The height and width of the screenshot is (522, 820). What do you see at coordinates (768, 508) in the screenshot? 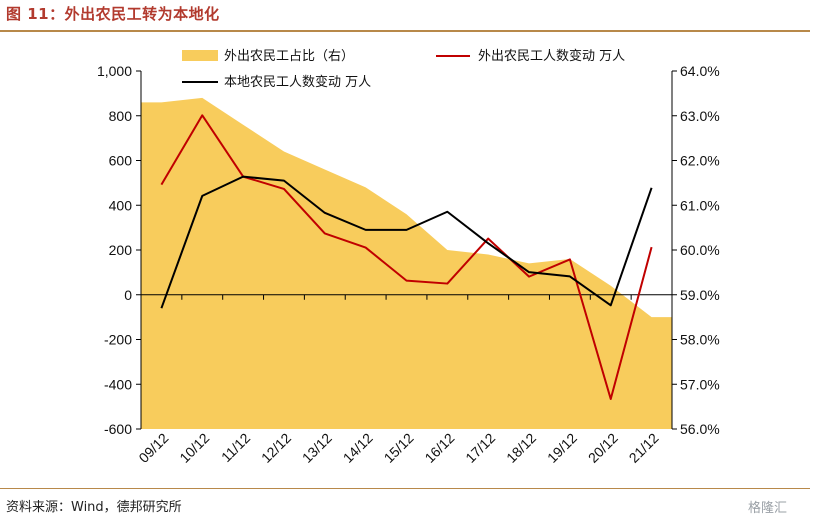
I see `watermark-logo: 格隆汇` at bounding box center [768, 508].